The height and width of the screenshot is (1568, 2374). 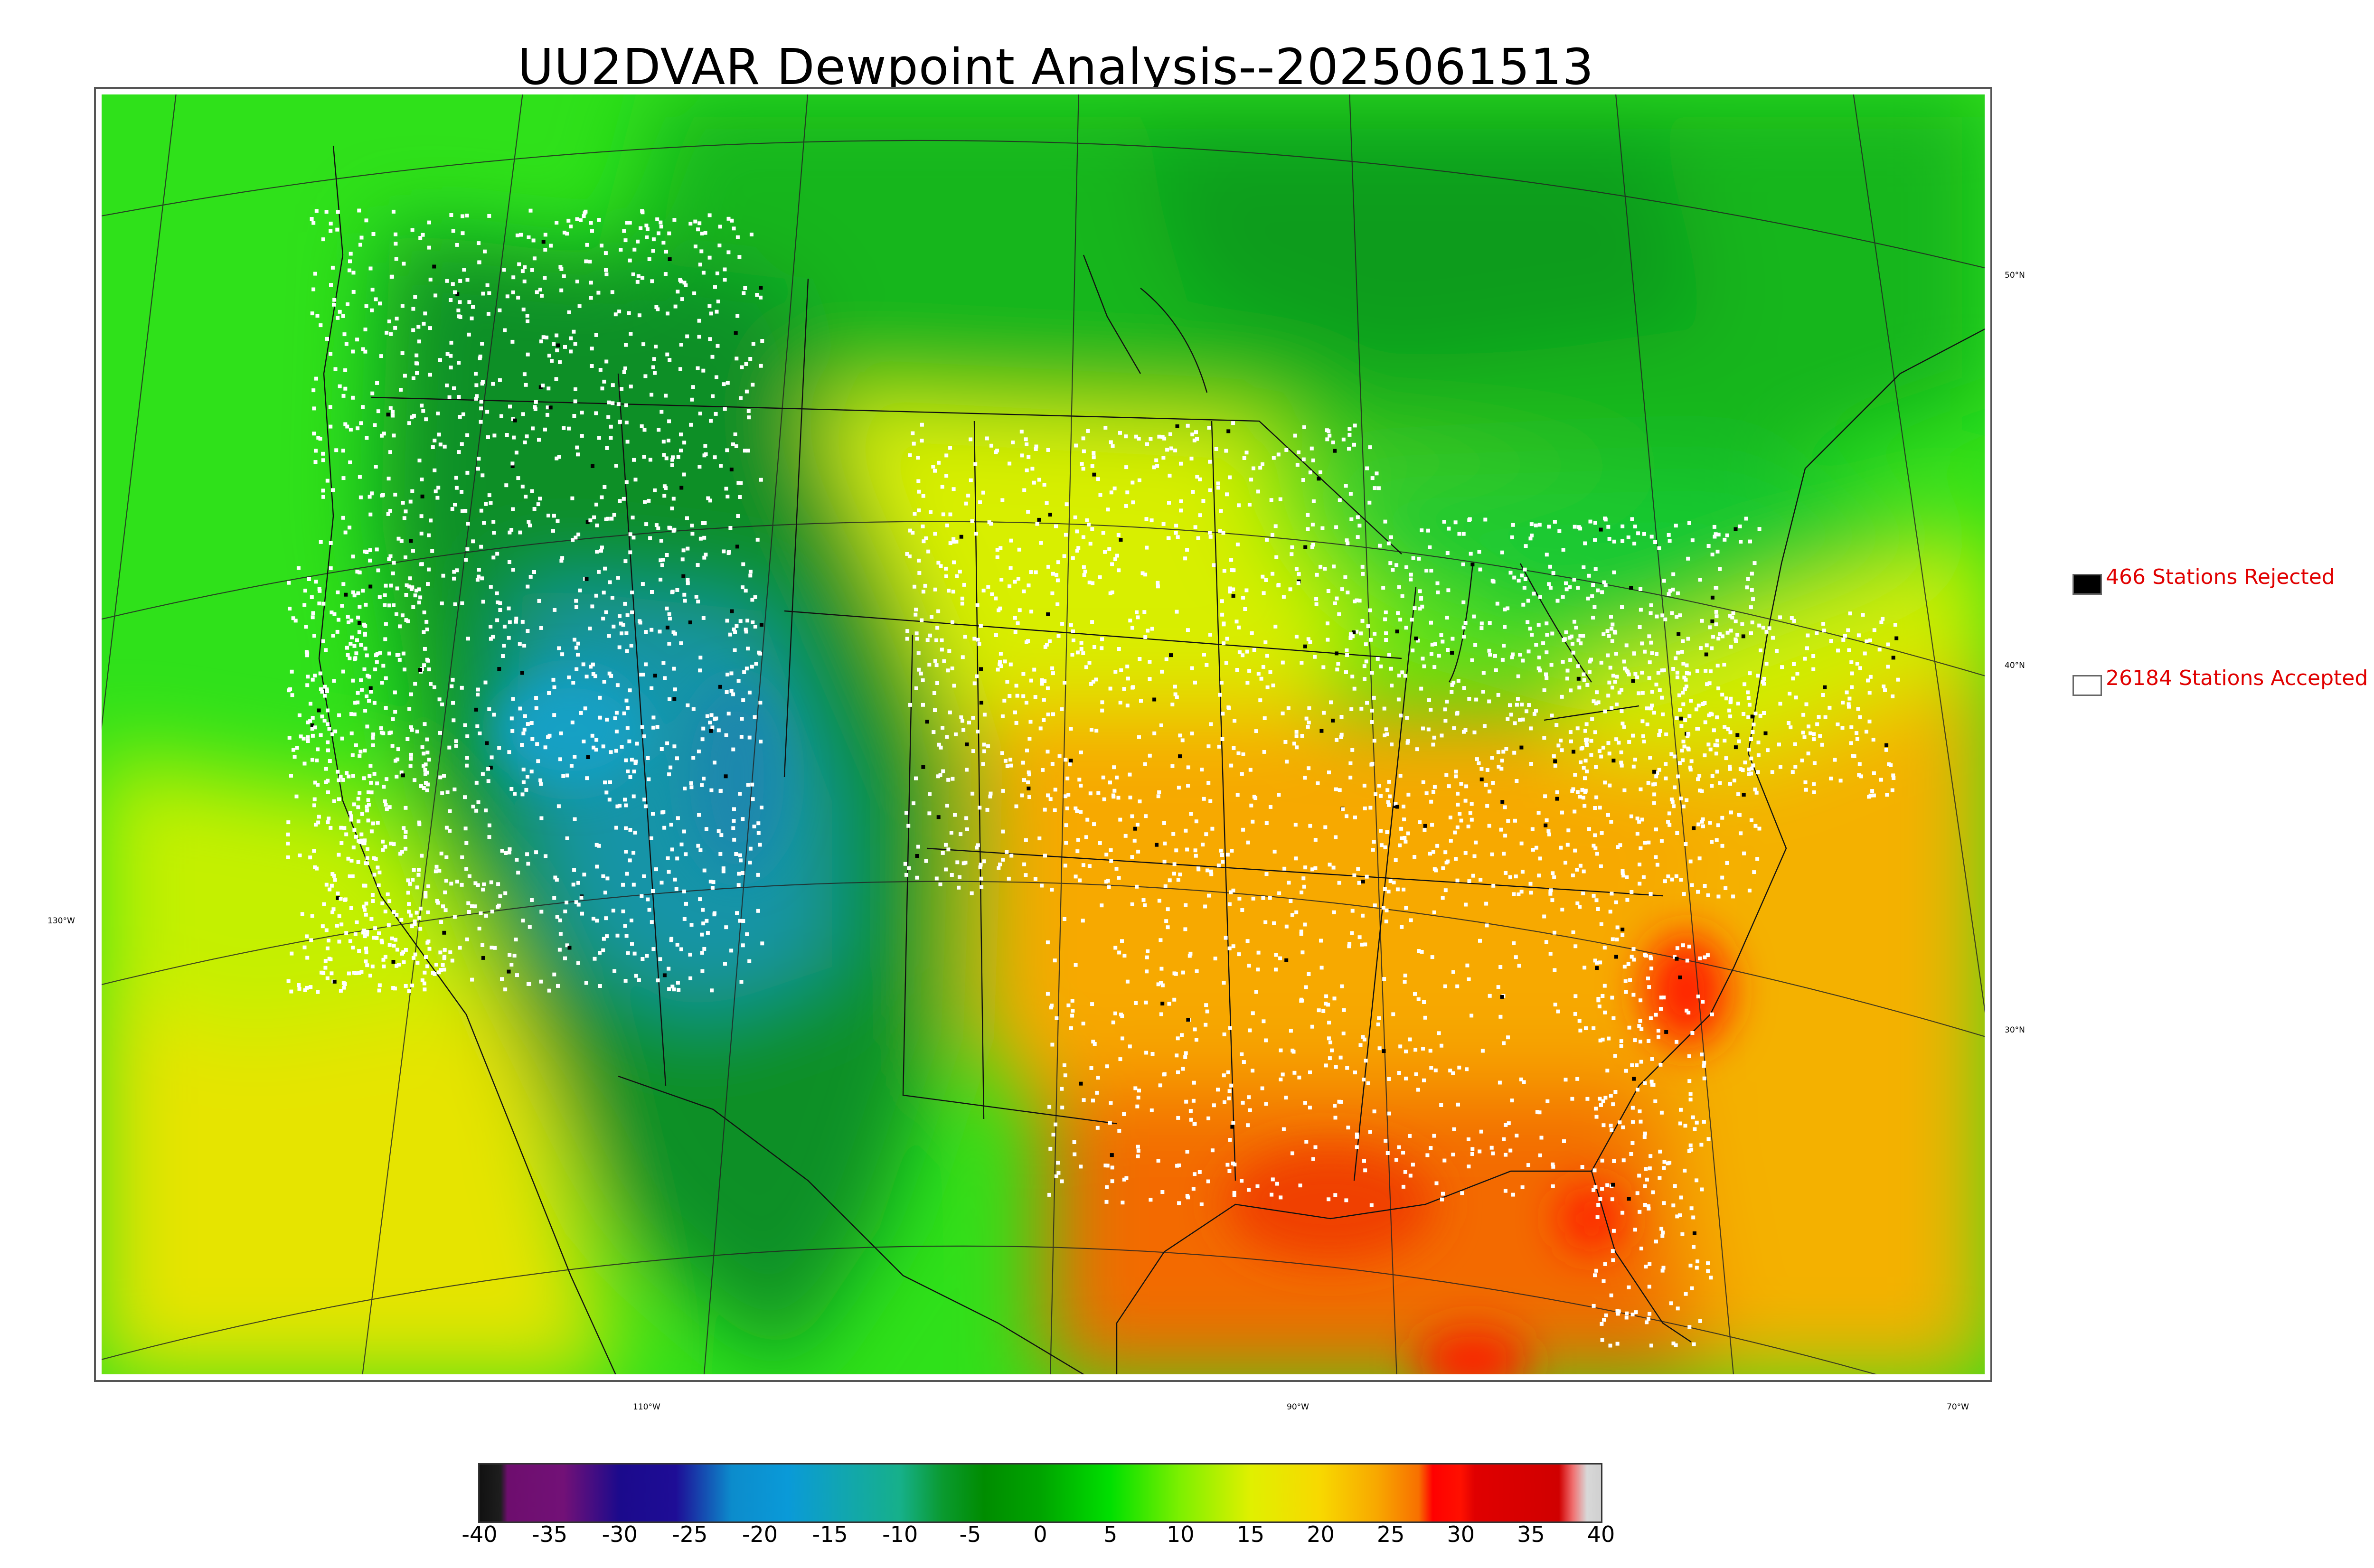 I want to click on lat-label-30: 30°N, so click(x=2015, y=1030).